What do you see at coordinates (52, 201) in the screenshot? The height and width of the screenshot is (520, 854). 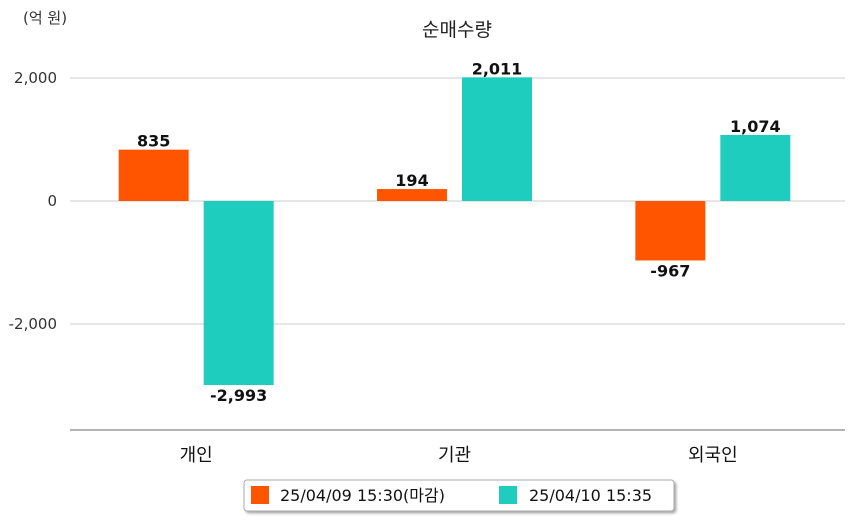 I see `y-tick-label: 0` at bounding box center [52, 201].